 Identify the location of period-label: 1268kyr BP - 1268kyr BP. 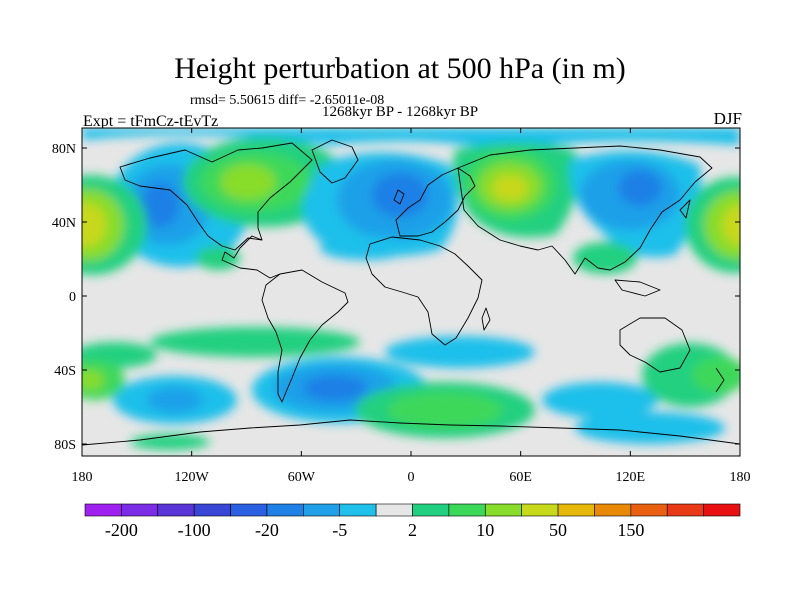
(400, 112).